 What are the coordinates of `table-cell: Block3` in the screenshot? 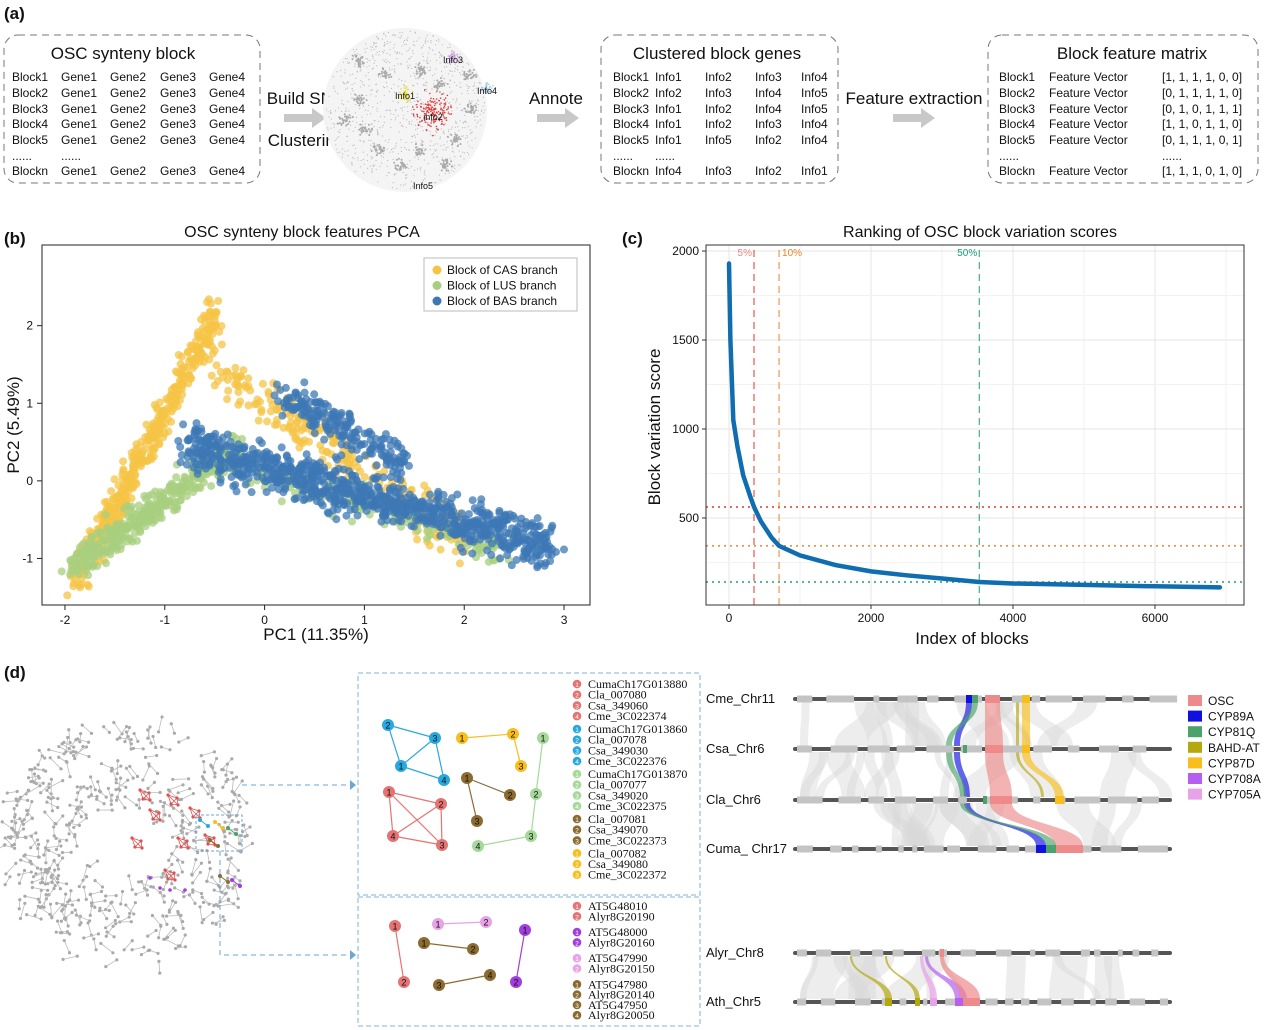 It's located at (1017, 109).